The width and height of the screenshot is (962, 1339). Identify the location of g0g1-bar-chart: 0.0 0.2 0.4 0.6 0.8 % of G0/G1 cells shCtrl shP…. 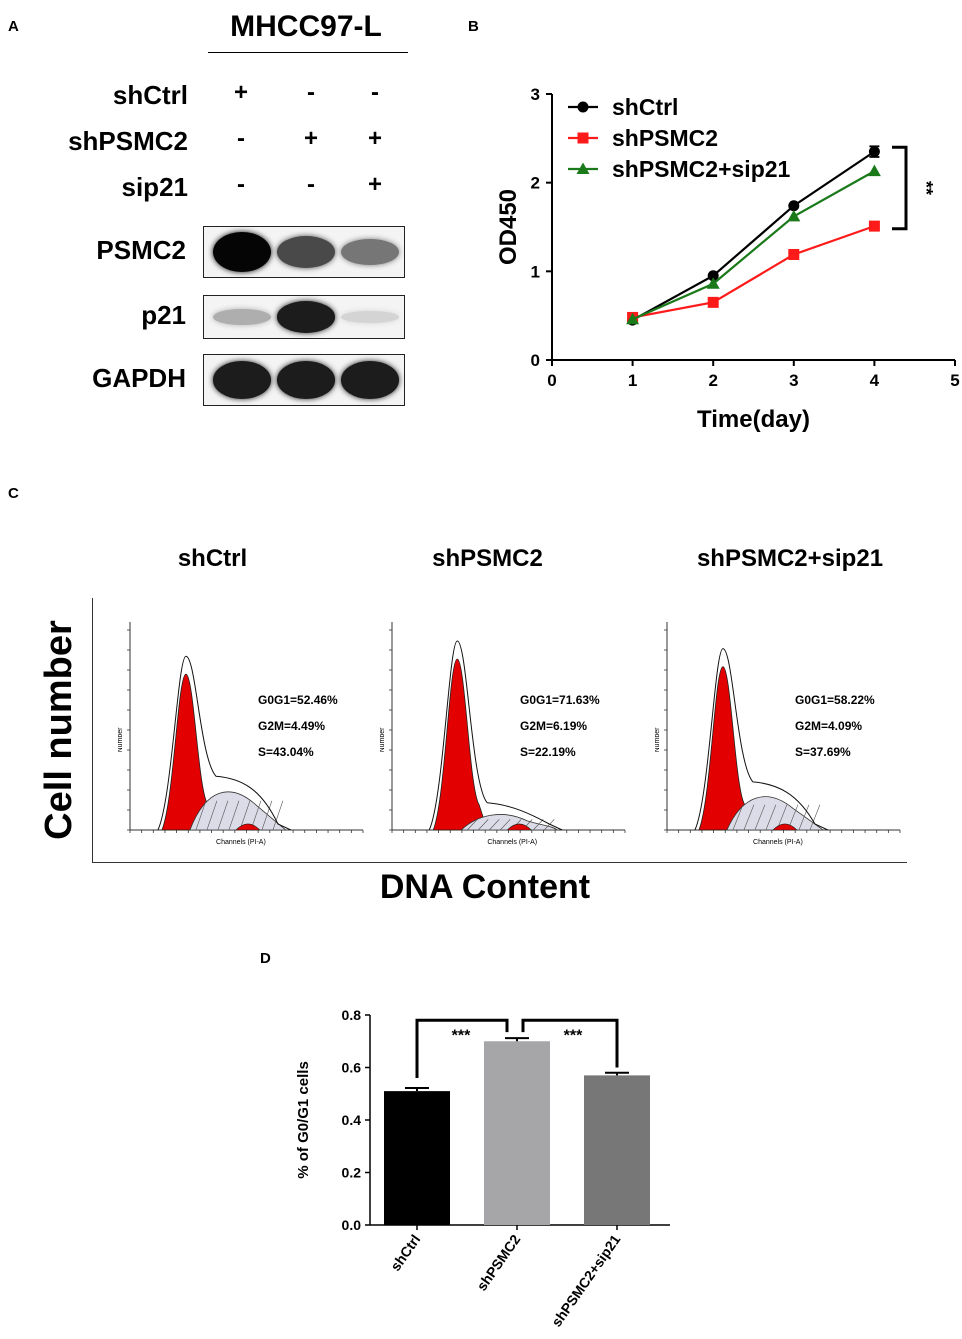
(482, 1168).